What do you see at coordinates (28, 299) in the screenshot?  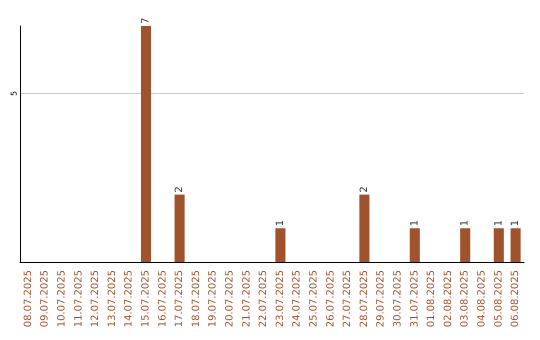 I see `x-tick-label: 08.07.2025` at bounding box center [28, 299].